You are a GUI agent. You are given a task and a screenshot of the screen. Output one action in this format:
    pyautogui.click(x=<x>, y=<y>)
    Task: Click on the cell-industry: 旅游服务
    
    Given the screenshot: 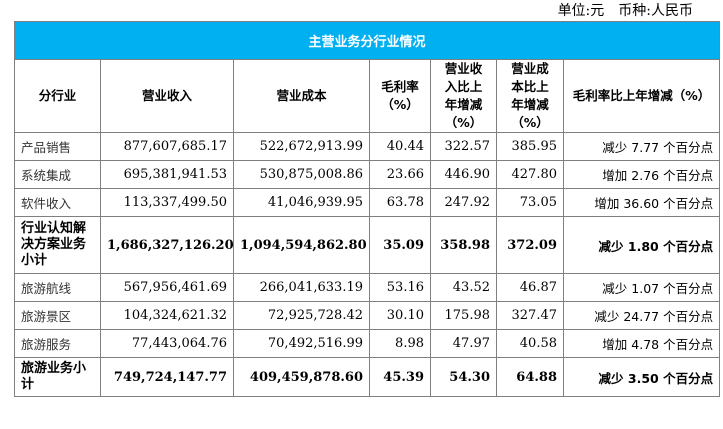 What is the action you would take?
    pyautogui.click(x=57, y=343)
    